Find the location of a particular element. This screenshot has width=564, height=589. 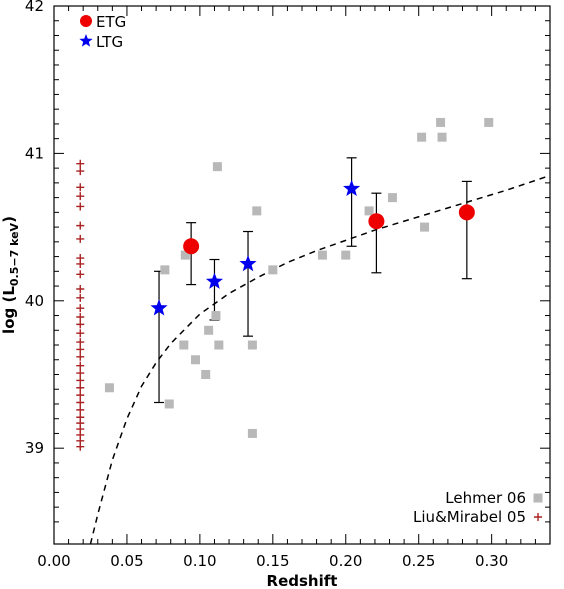

x-tick-label: 0.25 is located at coordinates (418, 561).